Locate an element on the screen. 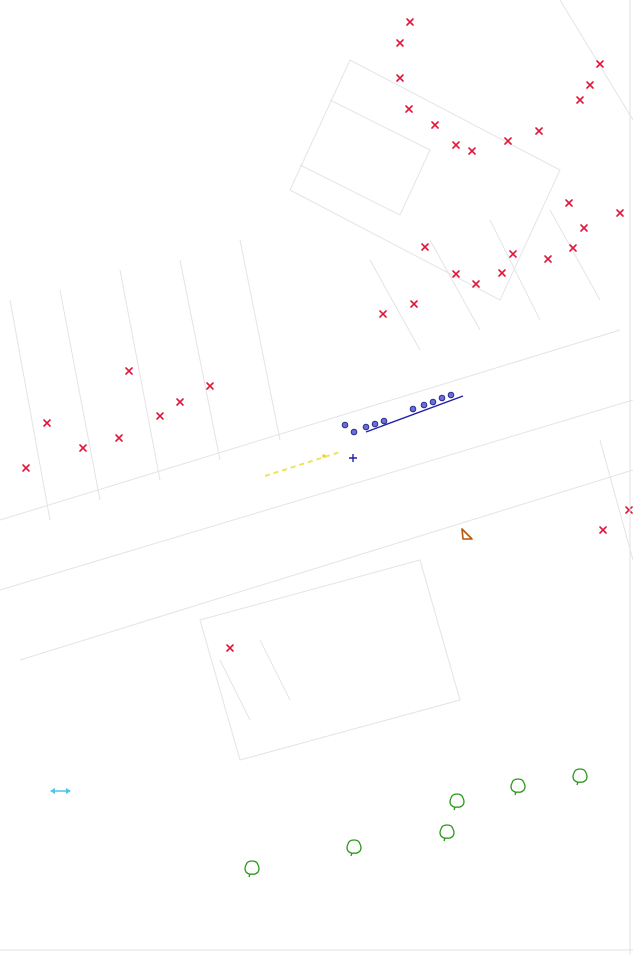 The image size is (633, 955). double-arrow-icon is located at coordinates (60, 791).